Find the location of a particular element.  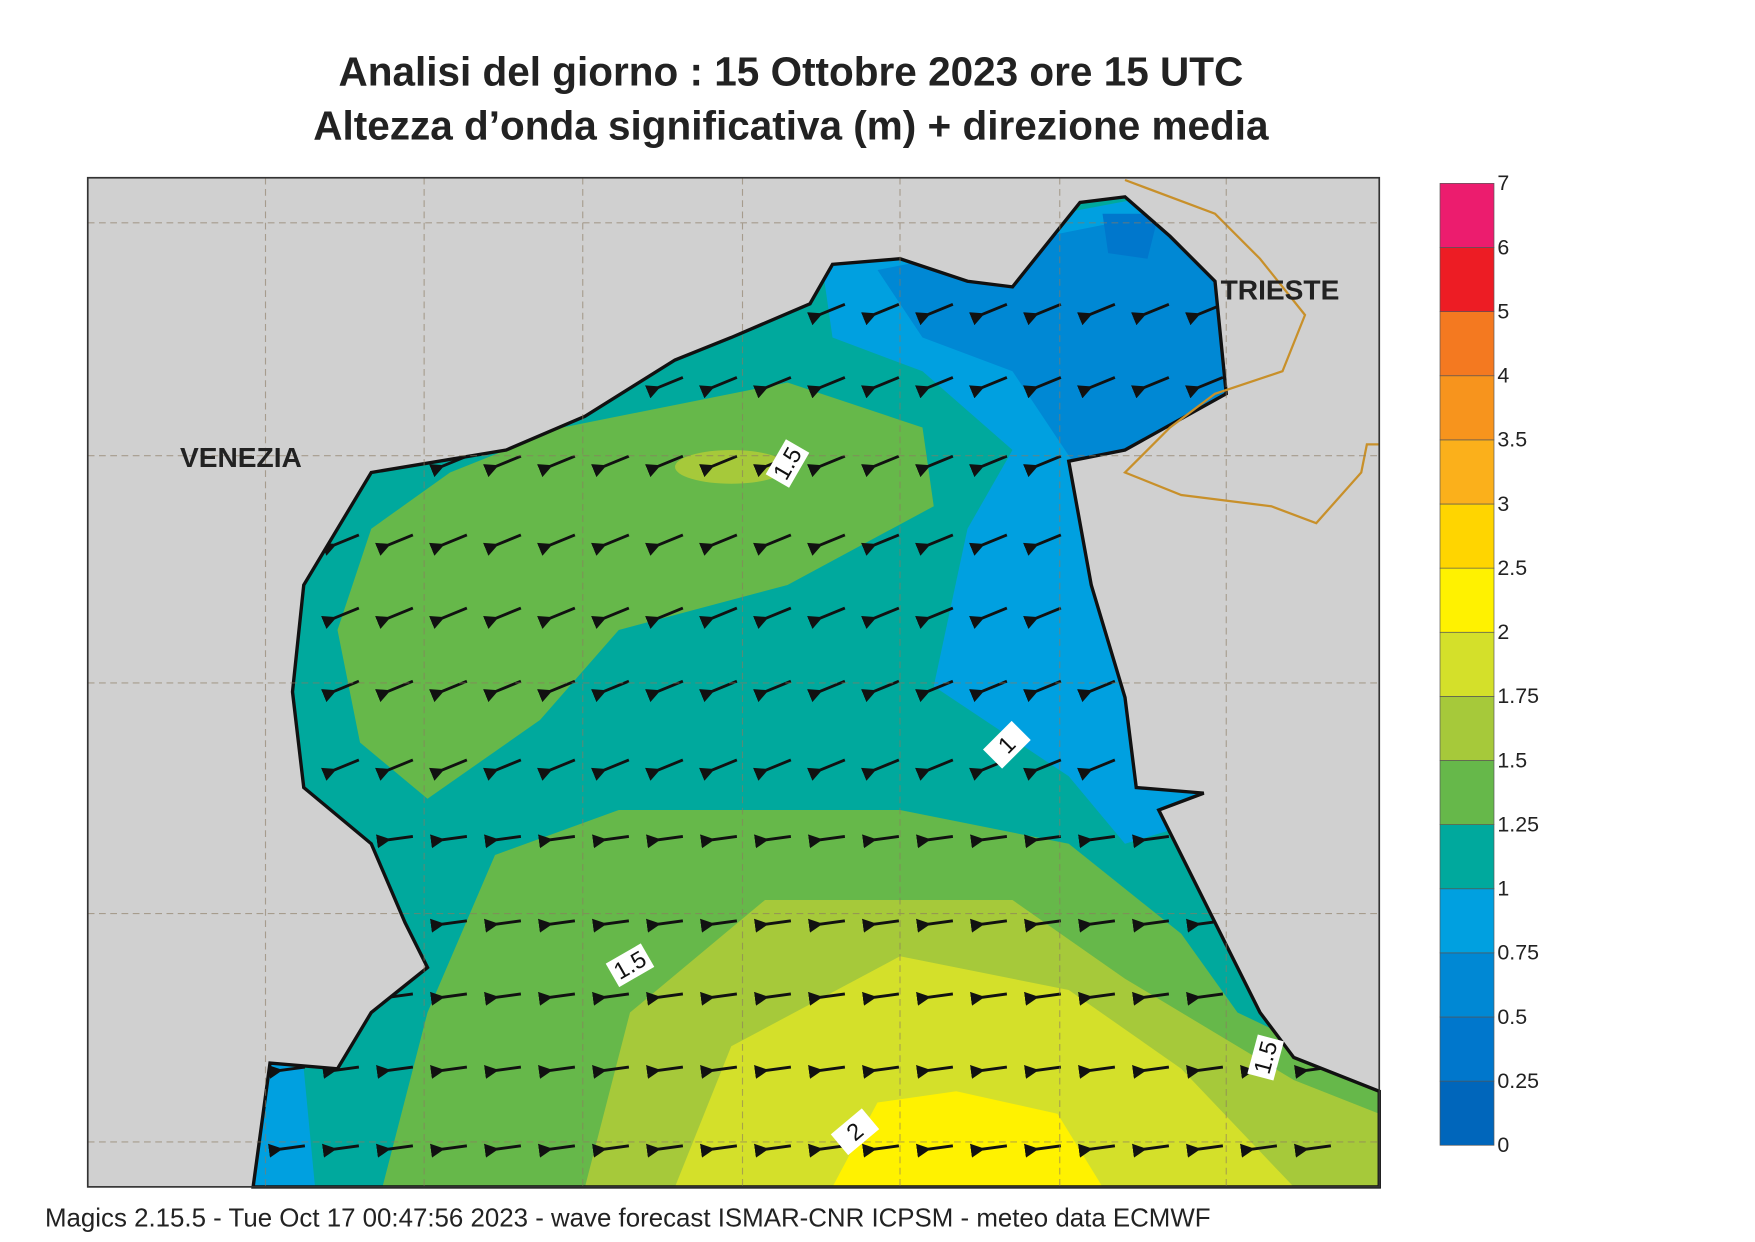

colorbar-tick-label: 2 is located at coordinates (1503, 632).